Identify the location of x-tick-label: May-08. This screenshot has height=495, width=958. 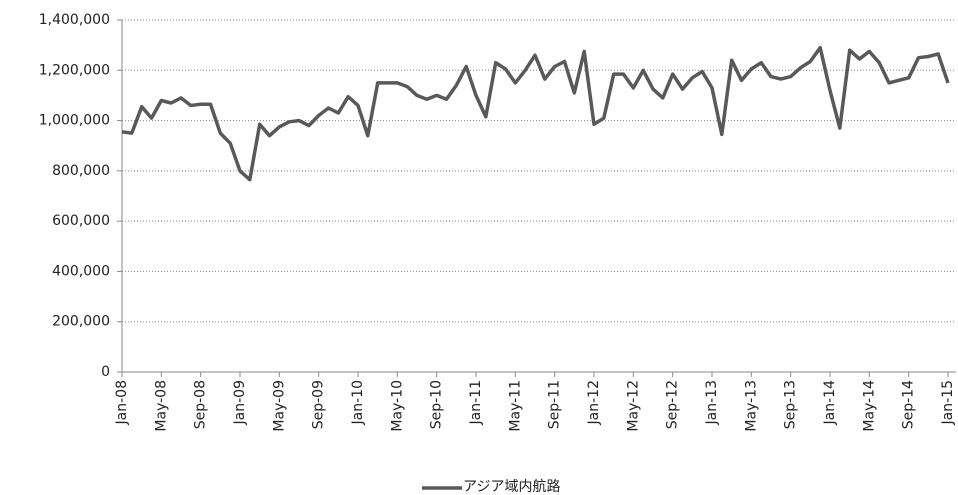
(161, 406).